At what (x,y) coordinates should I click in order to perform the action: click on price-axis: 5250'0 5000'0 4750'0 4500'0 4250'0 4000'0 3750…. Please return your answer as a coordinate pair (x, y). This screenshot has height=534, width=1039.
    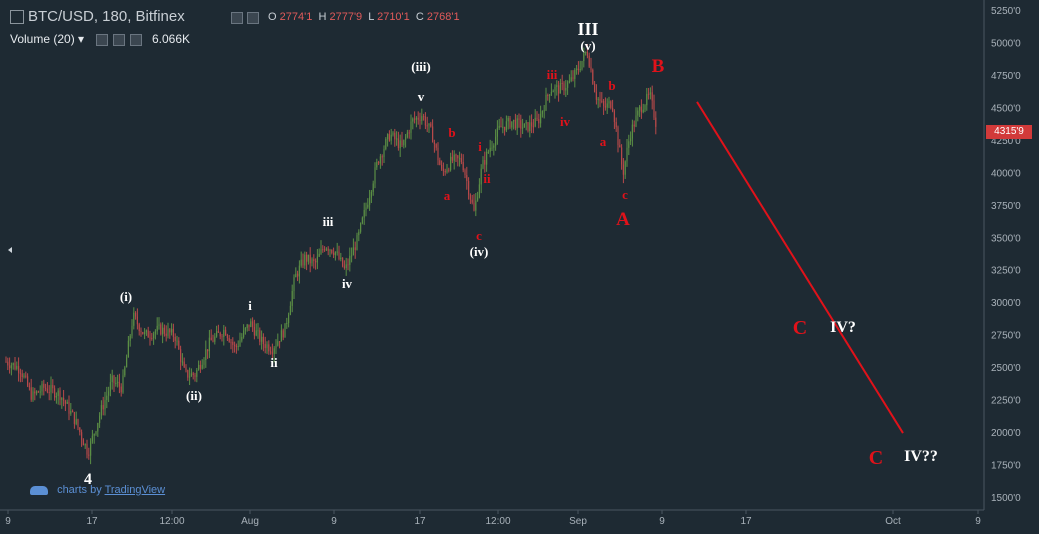
    Looking at the image, I should click on (1006, 255).